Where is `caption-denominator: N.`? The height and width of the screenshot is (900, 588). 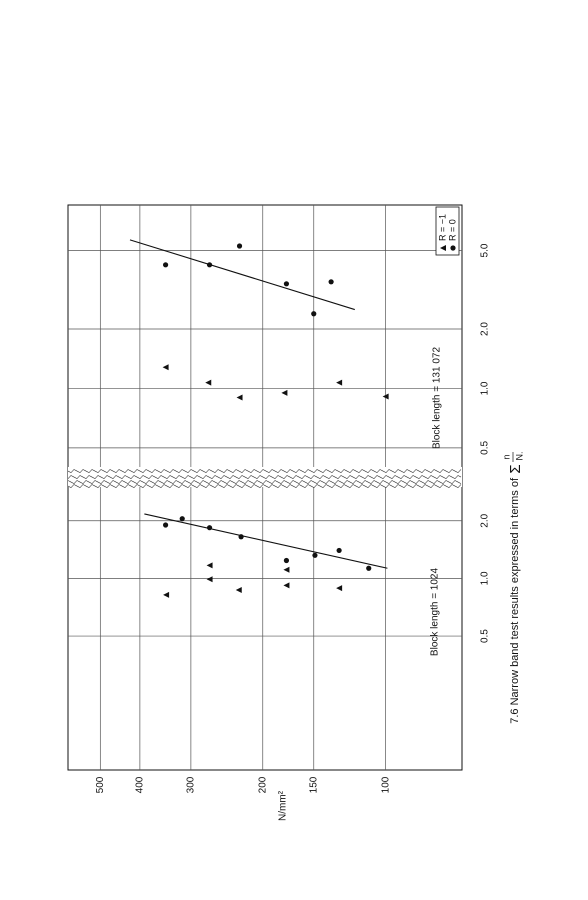 caption-denominator: N. is located at coordinates (519, 456).